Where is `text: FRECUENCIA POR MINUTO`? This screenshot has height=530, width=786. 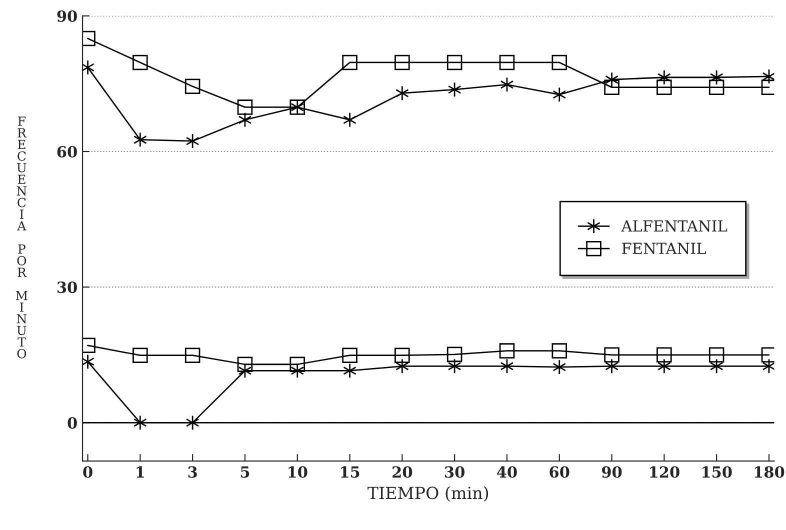 text: FRECUENCIA POR MINUTO is located at coordinates (22, 237).